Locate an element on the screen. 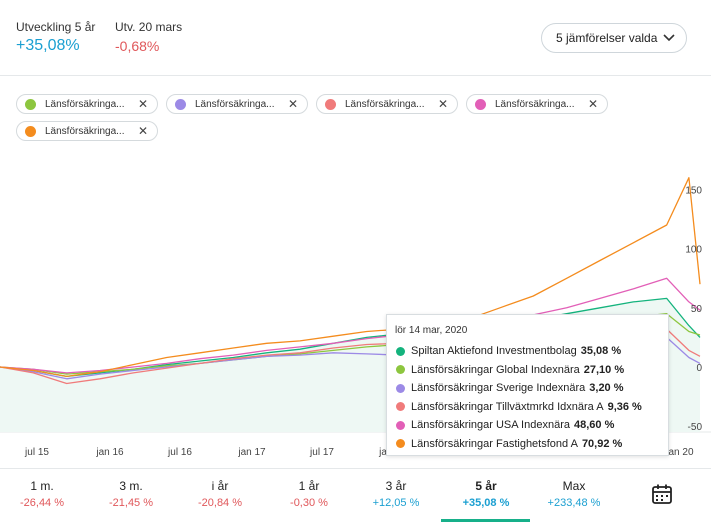 The width and height of the screenshot is (711, 527). tooltip-series-value: 27,10 % is located at coordinates (604, 369).